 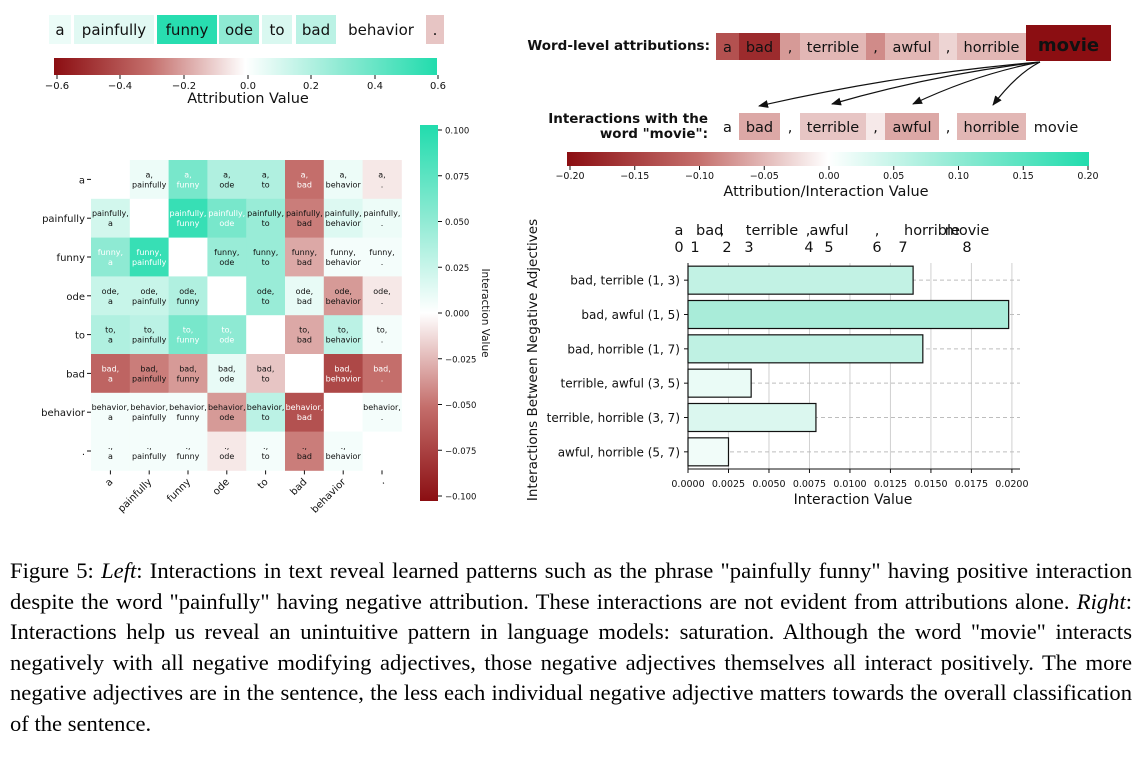 What do you see at coordinates (246, 29) in the screenshot?
I see `sentence-token-strip: a painfully funny ode to bad behavior.` at bounding box center [246, 29].